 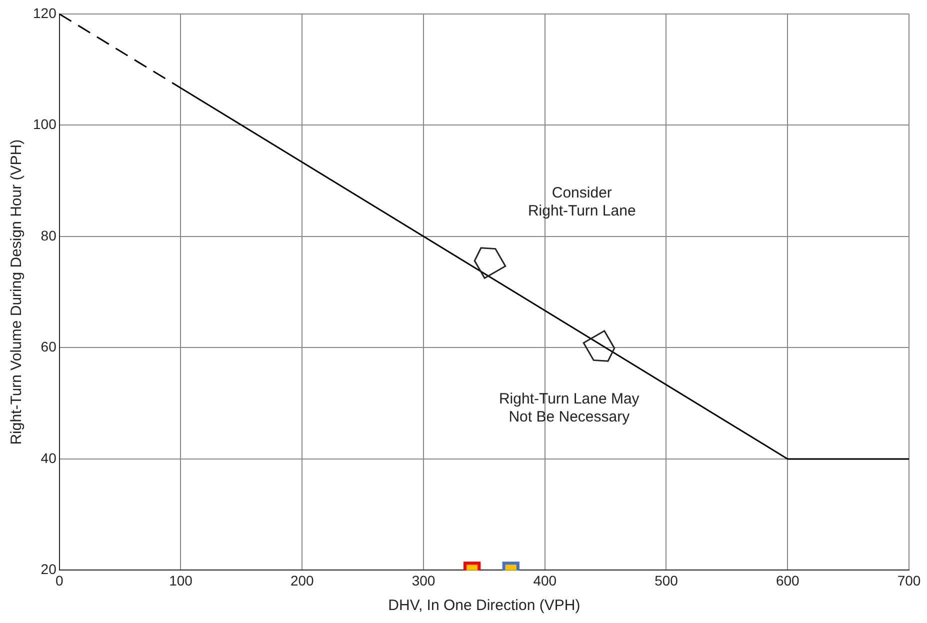 What do you see at coordinates (48, 569) in the screenshot?
I see `y-tick-label: 20` at bounding box center [48, 569].